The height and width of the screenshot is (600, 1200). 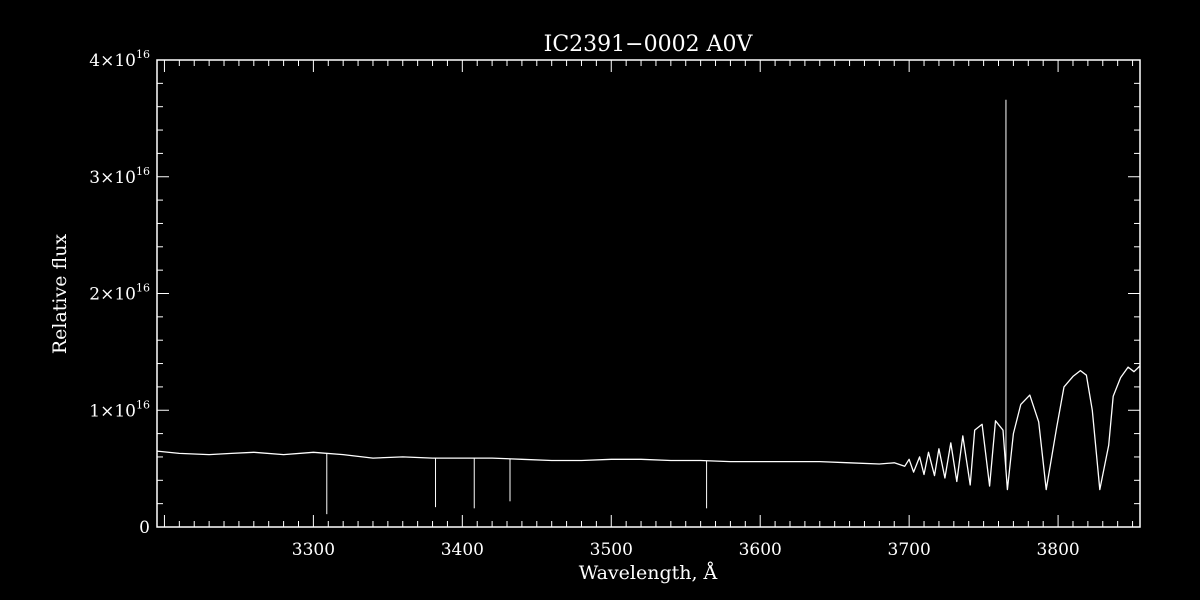 What do you see at coordinates (119, 293) in the screenshot?
I see `y-tick-label: 2×10¹⁶` at bounding box center [119, 293].